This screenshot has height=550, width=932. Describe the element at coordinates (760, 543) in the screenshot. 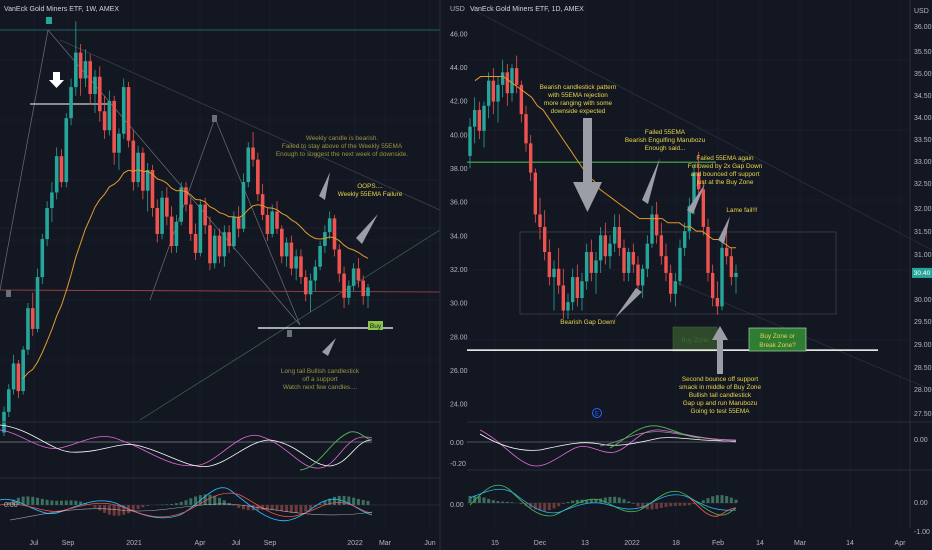

I see `time-tick-label: 14` at that location.